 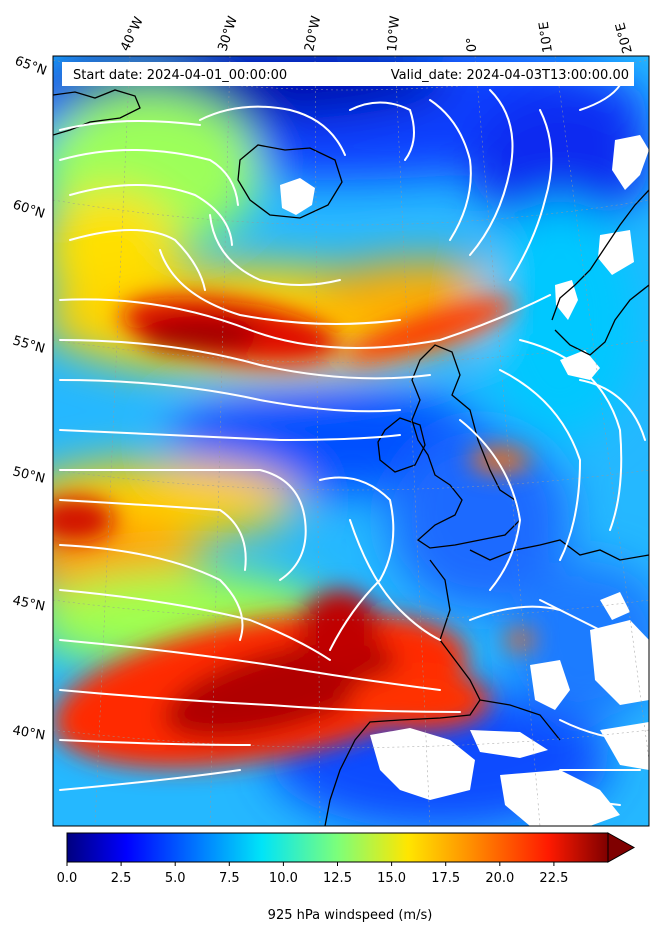 I want to click on lon-label-0: 0°, so click(x=472, y=44).